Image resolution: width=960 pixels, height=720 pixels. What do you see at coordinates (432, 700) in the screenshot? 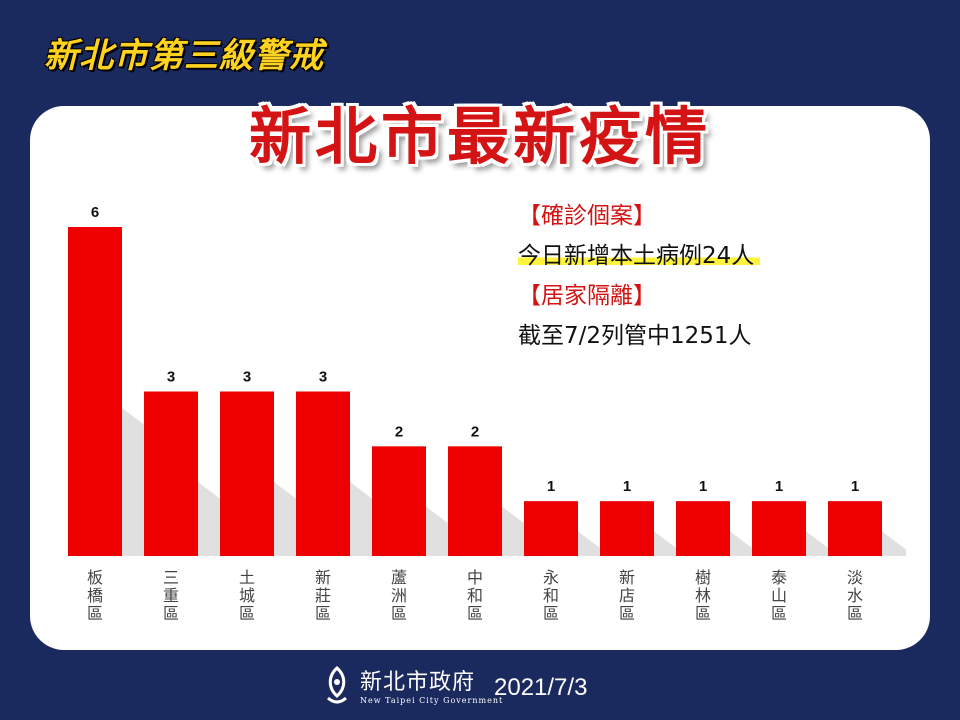
I see `org-name-en: New Taipei City Government` at bounding box center [432, 700].